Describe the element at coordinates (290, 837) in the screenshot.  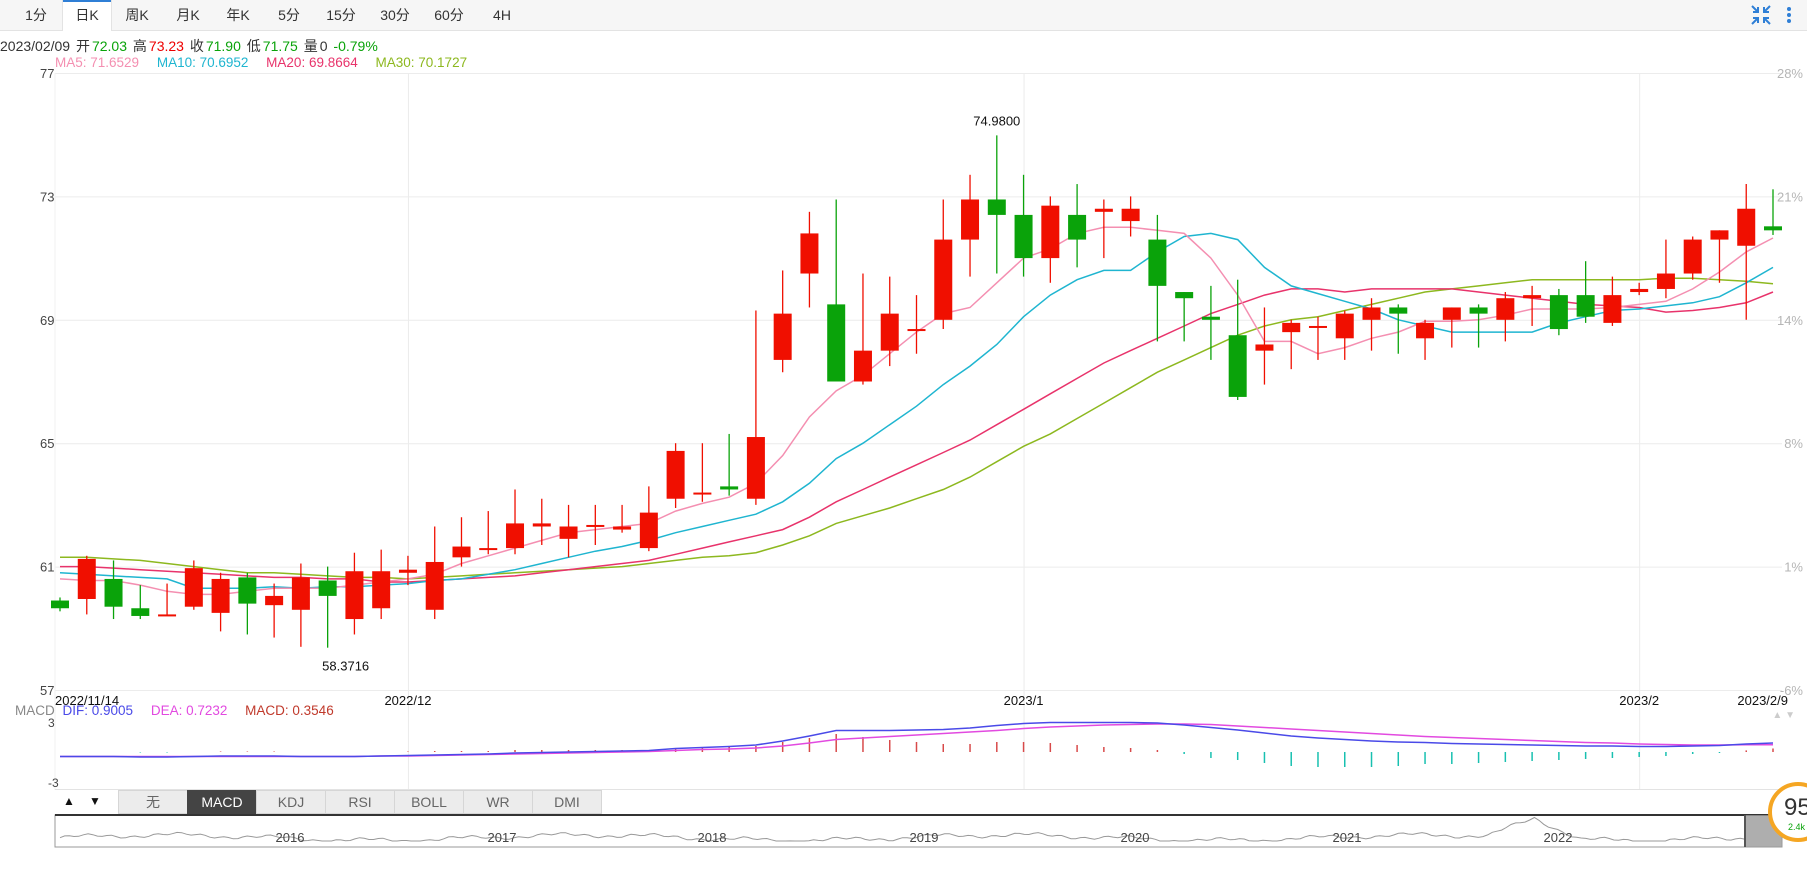
I see `navigator-year-label: 2016` at that location.